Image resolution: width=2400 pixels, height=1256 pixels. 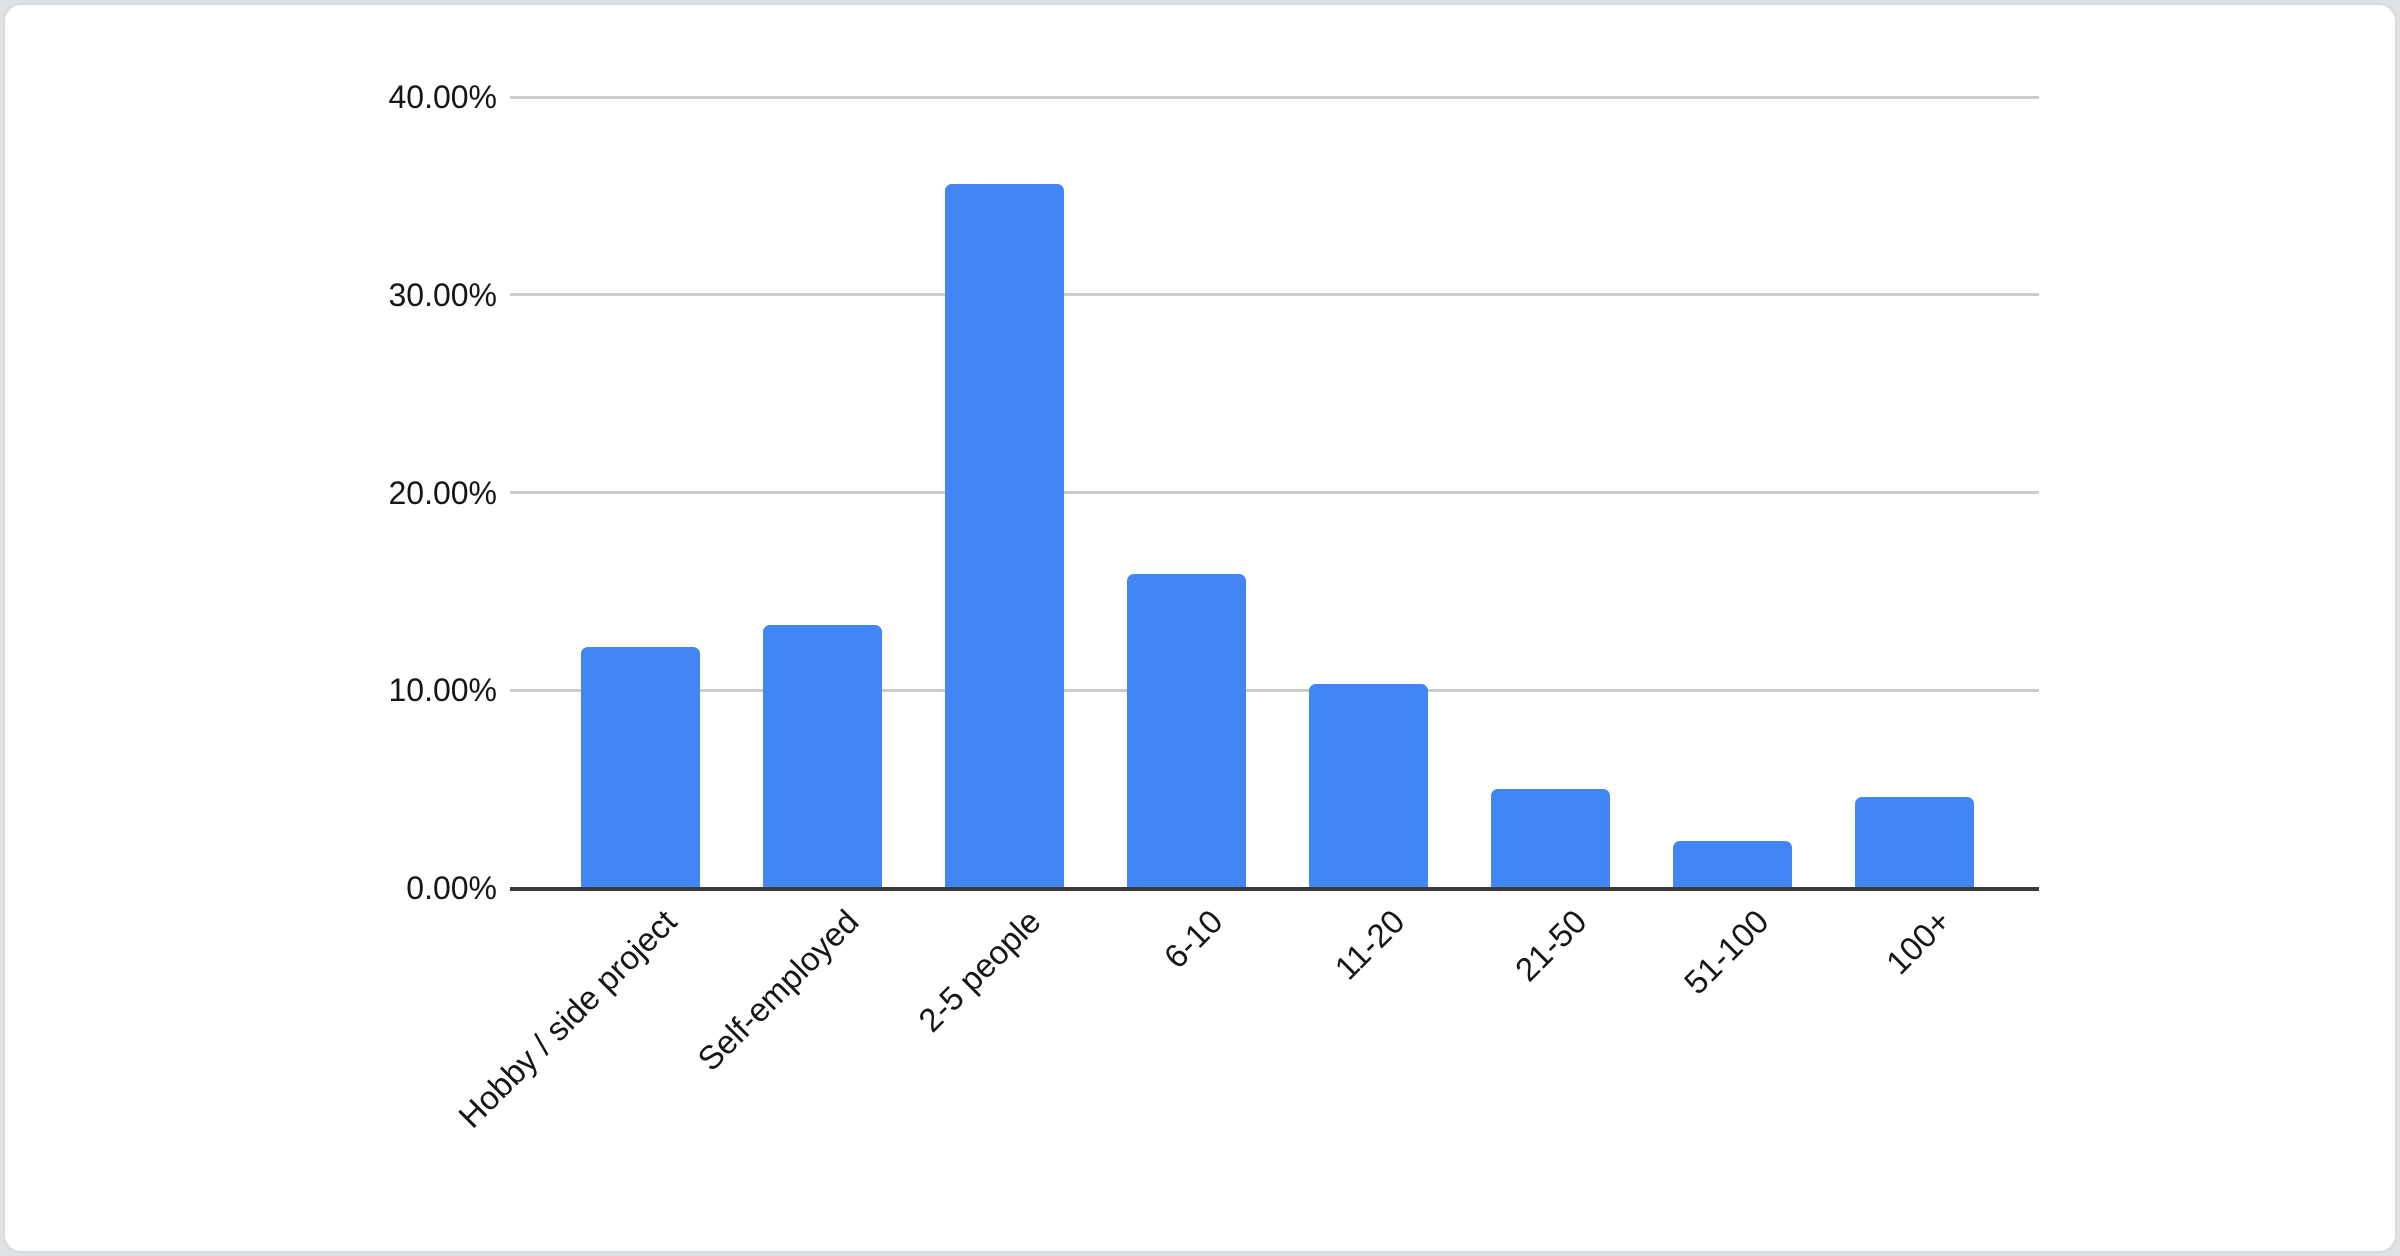 I want to click on y-axis-label: 40.00%, so click(x=442, y=97).